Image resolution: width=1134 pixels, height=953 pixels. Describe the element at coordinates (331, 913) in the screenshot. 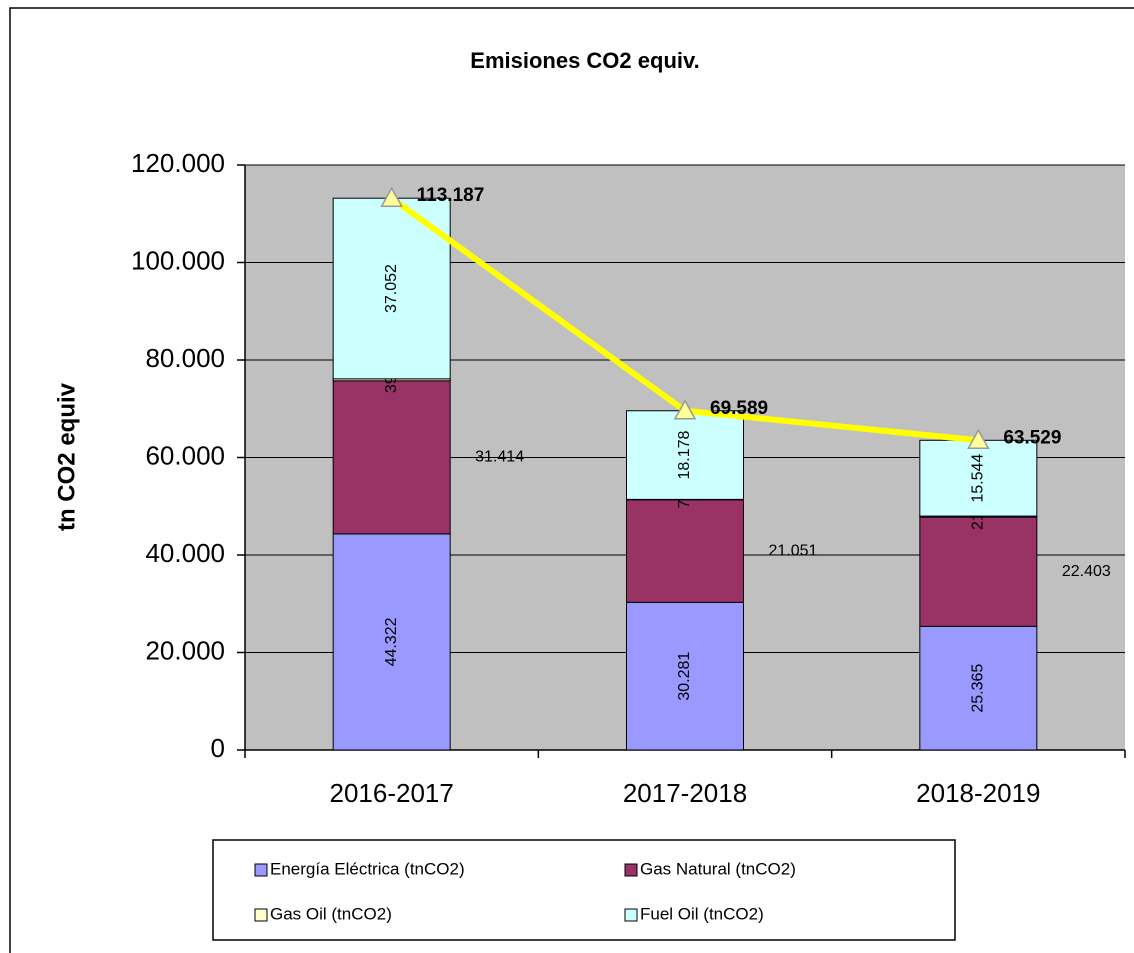

I see `legend-label: Gas Oil (tnCO2)` at that location.